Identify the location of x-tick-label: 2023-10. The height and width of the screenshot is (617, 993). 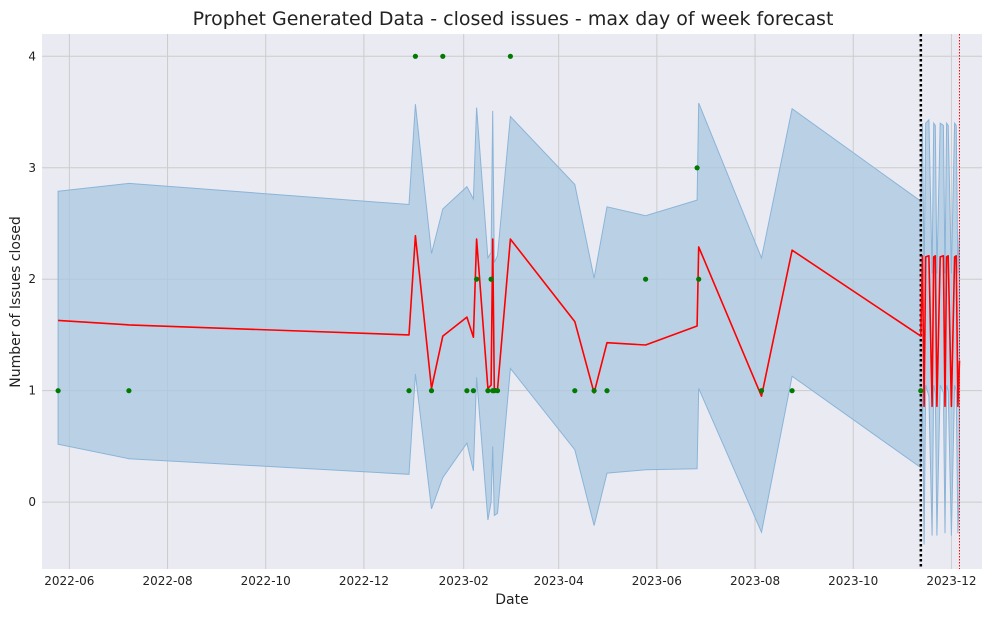
(853, 581).